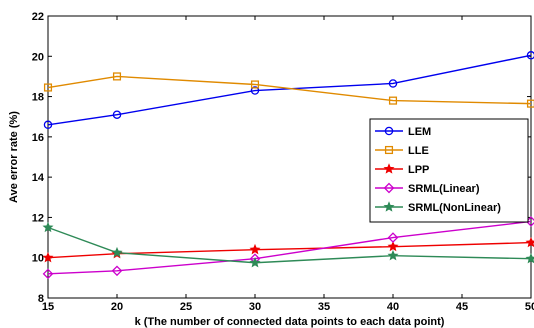 The height and width of the screenshot is (328, 534). What do you see at coordinates (38, 57) in the screenshot?
I see `y-tick-label: 20` at bounding box center [38, 57].